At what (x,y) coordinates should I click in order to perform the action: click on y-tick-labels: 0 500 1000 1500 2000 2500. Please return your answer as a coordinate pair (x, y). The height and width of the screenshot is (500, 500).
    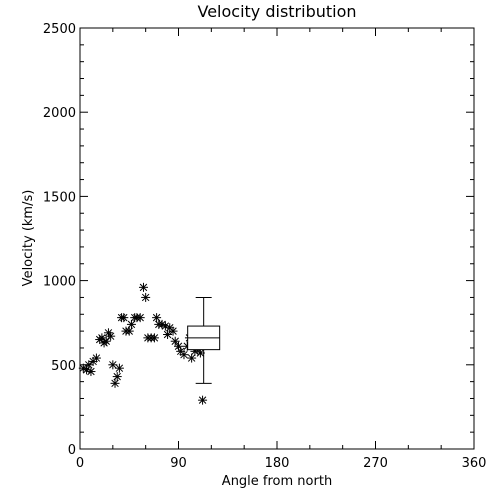
    Looking at the image, I should click on (59, 240).